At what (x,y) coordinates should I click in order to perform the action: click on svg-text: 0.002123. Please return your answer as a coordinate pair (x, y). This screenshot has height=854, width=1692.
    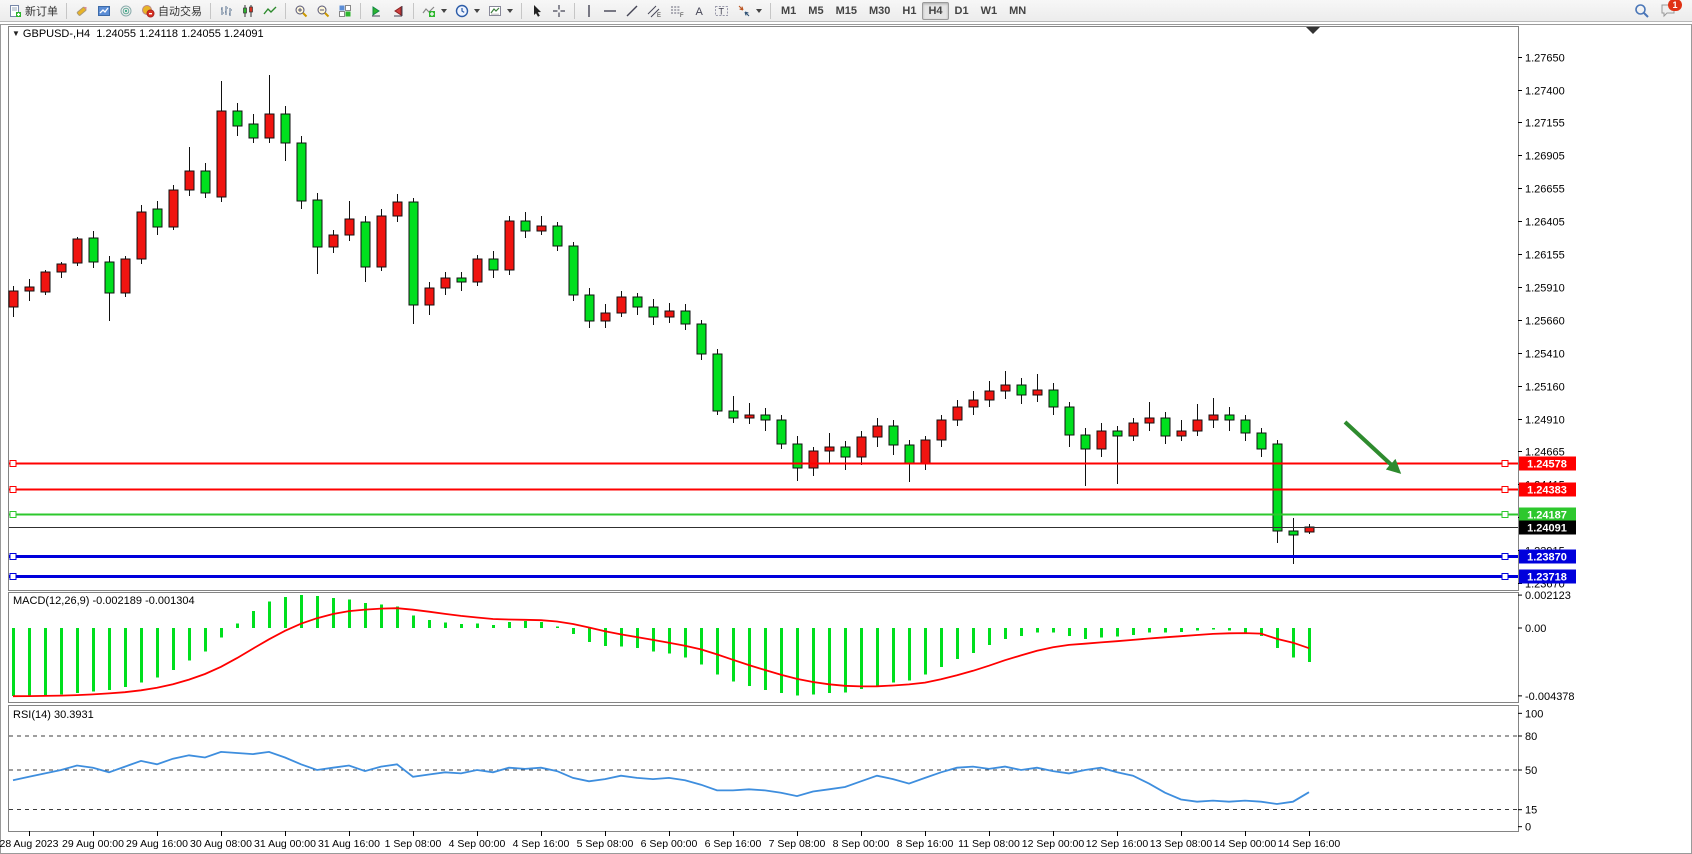
    Looking at the image, I should click on (1548, 596).